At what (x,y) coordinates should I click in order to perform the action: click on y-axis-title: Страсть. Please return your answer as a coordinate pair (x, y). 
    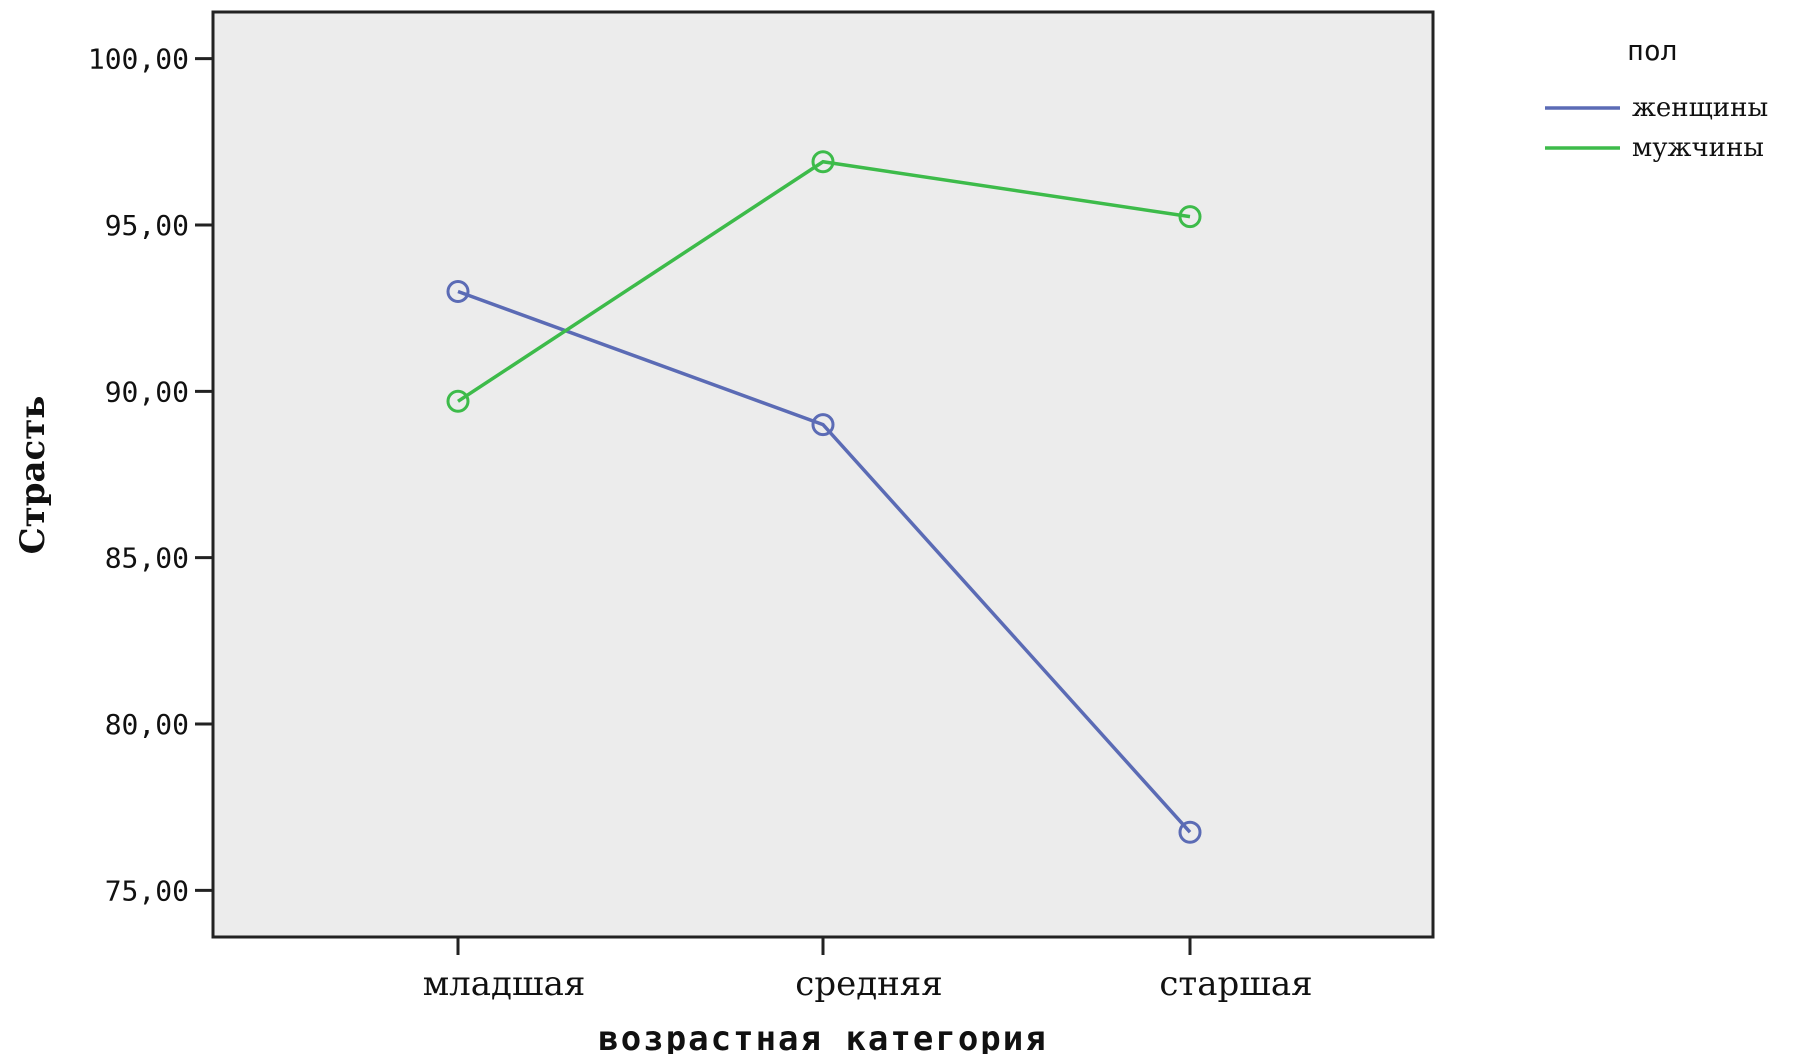
    Looking at the image, I should click on (33, 475).